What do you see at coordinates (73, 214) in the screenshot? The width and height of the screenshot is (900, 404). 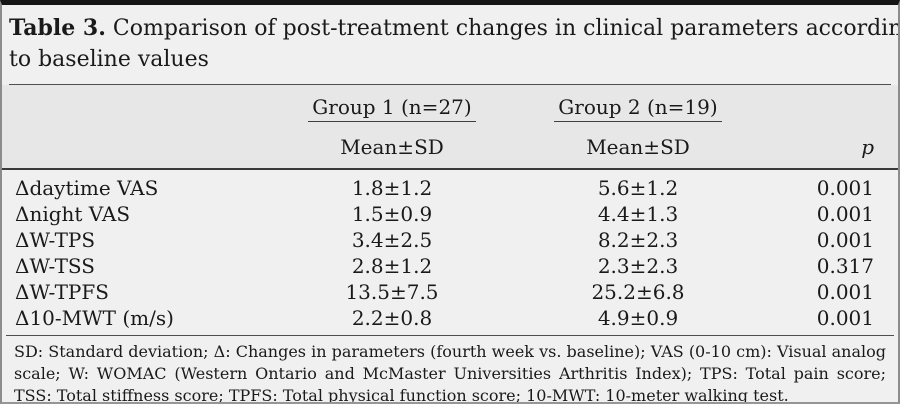 I see `param-cell: Δnight VAS` at bounding box center [73, 214].